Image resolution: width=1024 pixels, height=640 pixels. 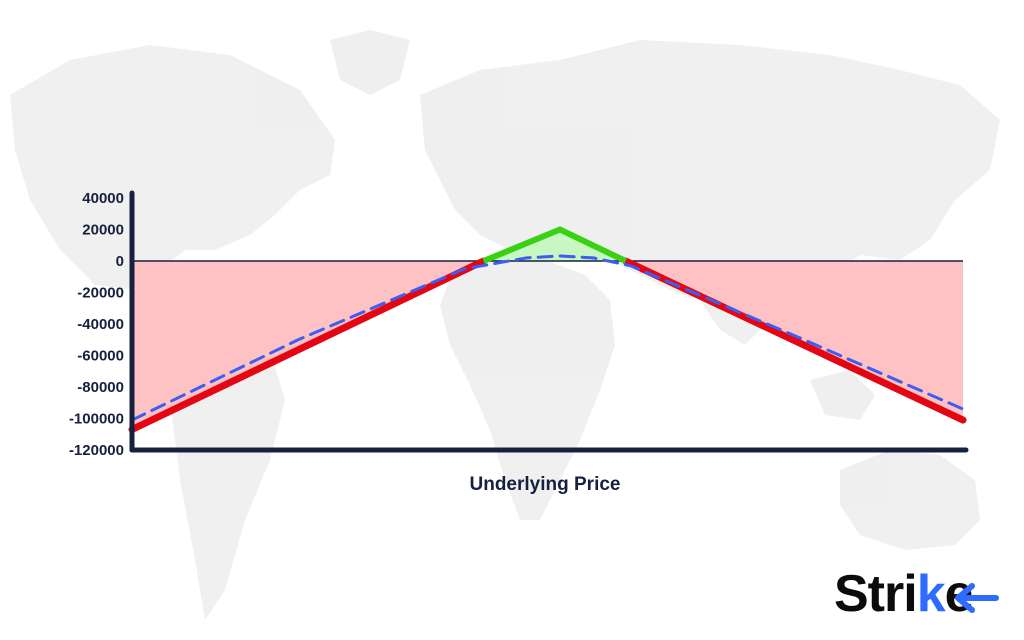 I want to click on brand-name-part1: Stri, so click(x=875, y=594).